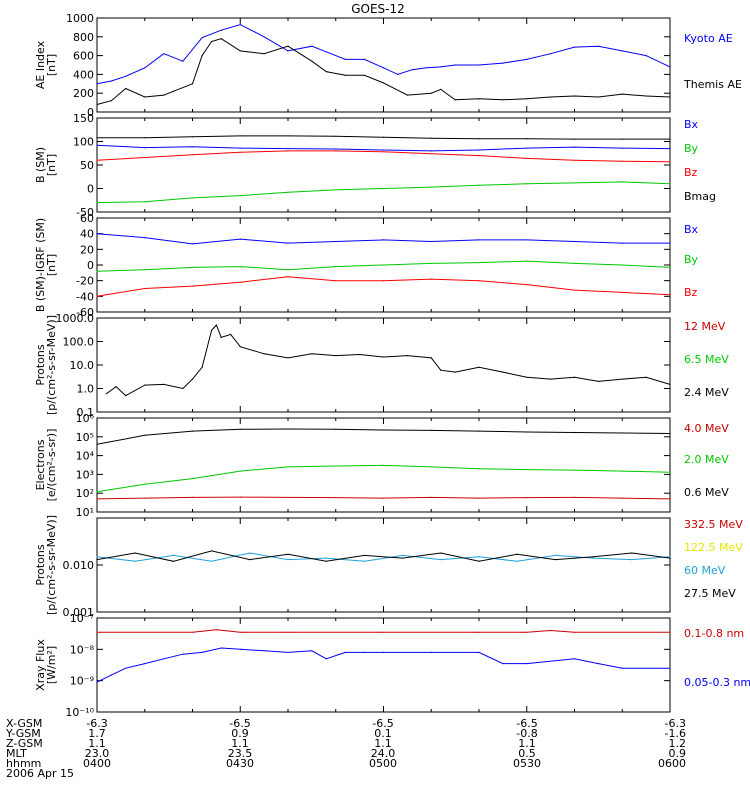  I want to click on y-tick-label: 10⁻⁷, so click(82, 618).